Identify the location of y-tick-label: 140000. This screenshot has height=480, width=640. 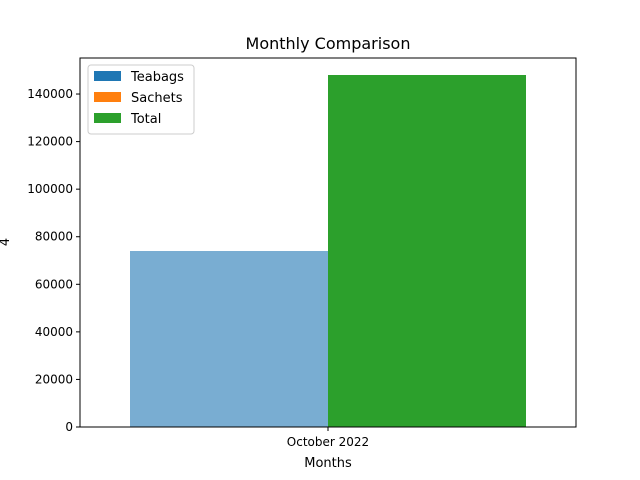
(50, 94).